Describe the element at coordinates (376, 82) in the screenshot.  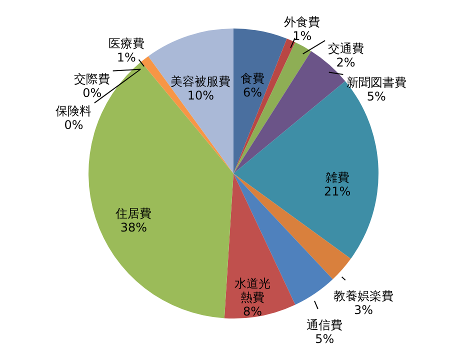
I see `slice-label: 新聞図書費` at that location.